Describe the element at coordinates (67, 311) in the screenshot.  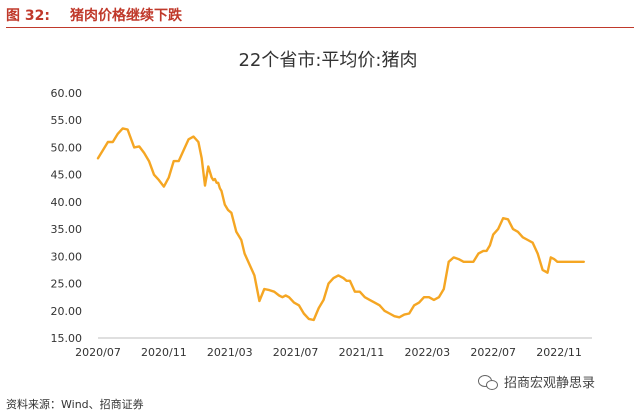
I see `y-tick-label: 20.00` at that location.